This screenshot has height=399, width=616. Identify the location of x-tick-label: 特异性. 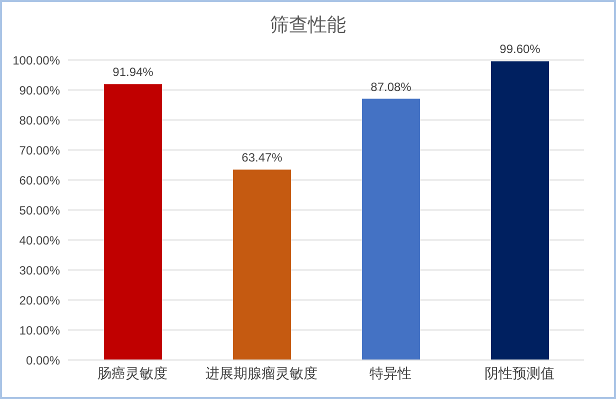
(391, 372).